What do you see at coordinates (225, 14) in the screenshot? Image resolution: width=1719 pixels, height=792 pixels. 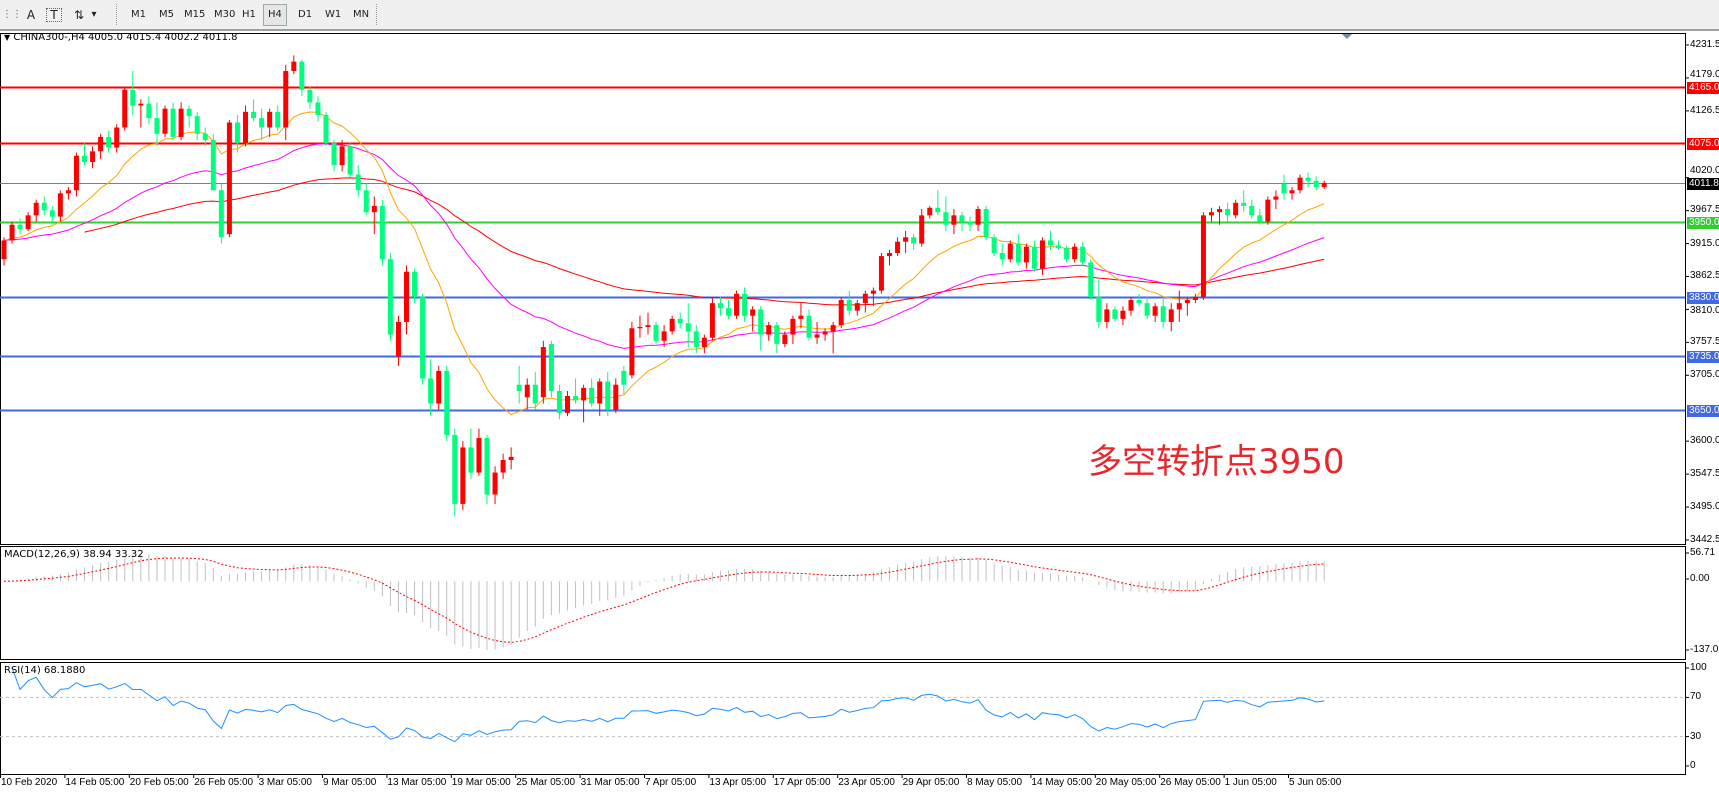 I see `timeframe-m30: M30` at bounding box center [225, 14].